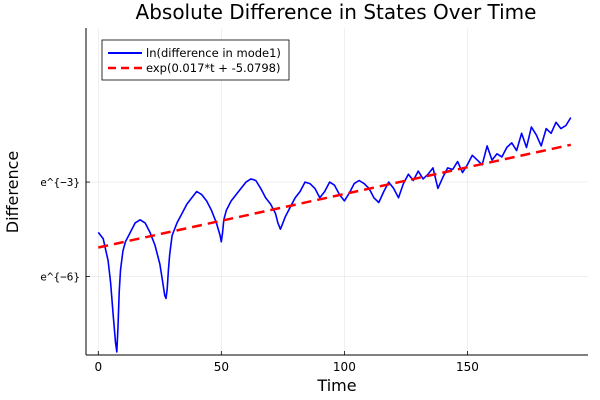 The image size is (600, 400). I want to click on y-axis-label: Difference, so click(12, 192).